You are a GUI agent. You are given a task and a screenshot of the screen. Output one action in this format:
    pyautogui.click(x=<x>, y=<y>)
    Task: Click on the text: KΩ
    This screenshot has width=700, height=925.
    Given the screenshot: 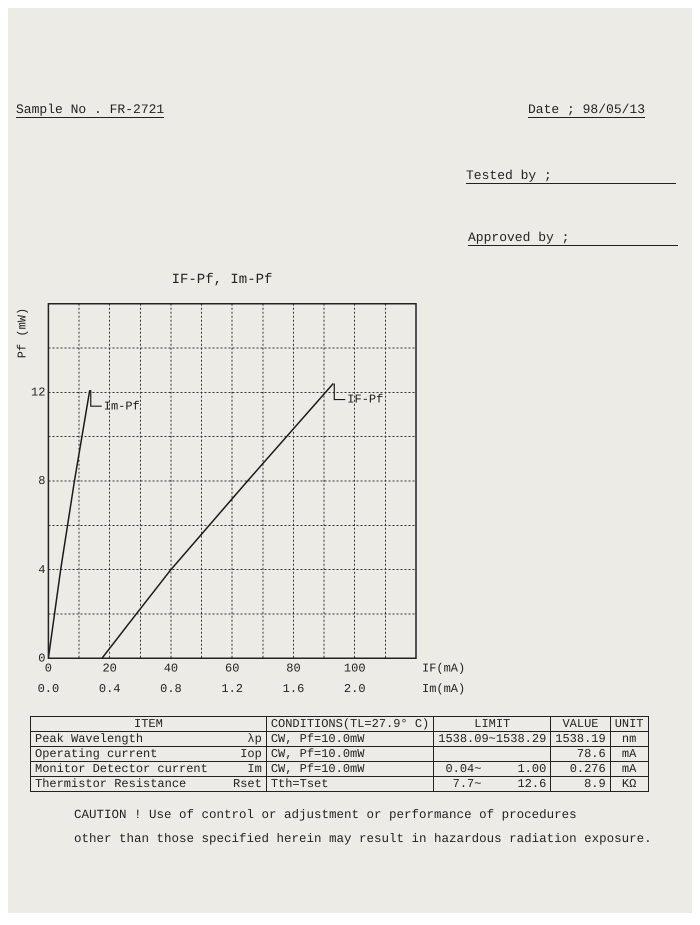 What is the action you would take?
    pyautogui.click(x=629, y=784)
    